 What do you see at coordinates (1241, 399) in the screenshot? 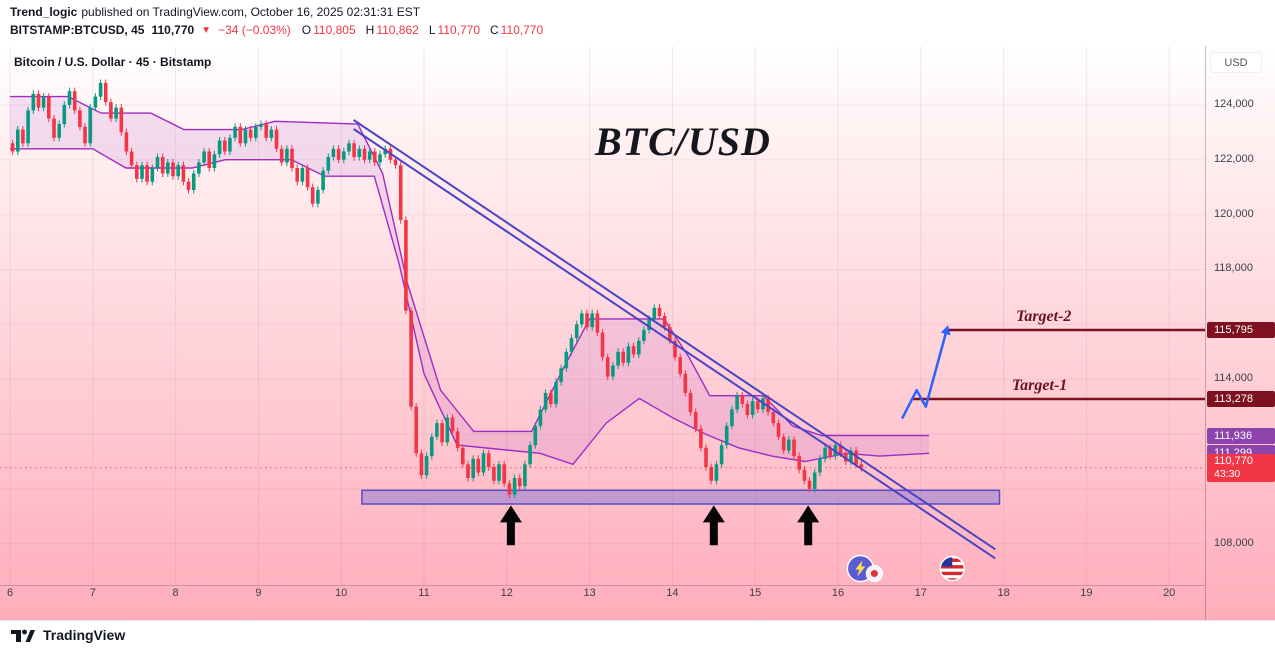
I see `price-badge: 113,278` at bounding box center [1241, 399].